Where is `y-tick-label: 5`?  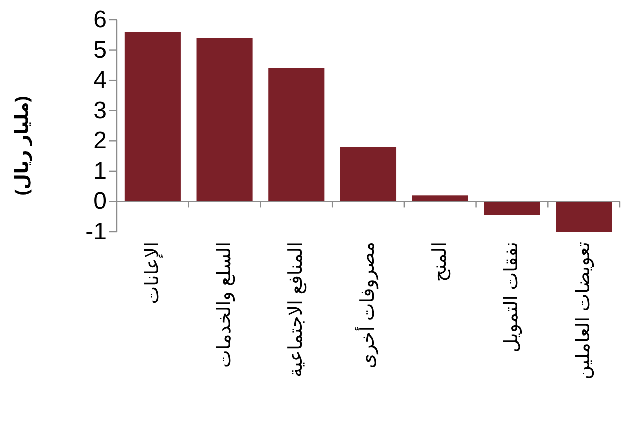
y-tick-label: 5 is located at coordinates (100, 50).